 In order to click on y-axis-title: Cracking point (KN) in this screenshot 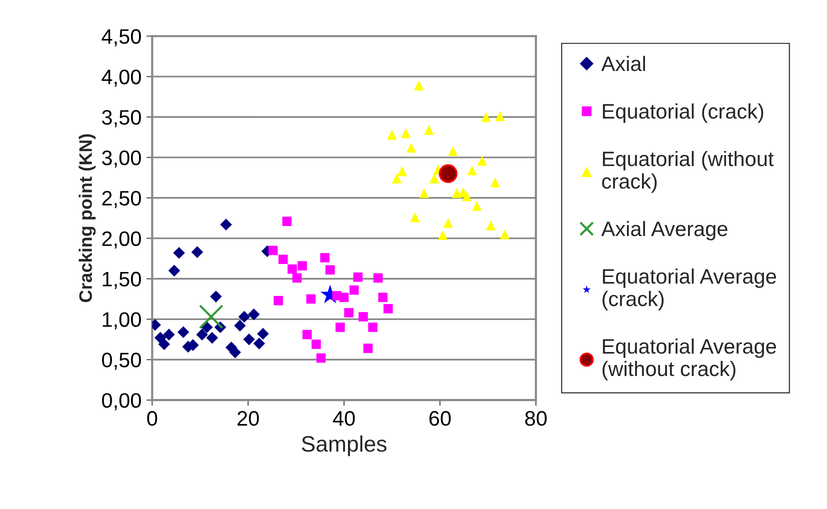, I will do `click(87, 218)`.